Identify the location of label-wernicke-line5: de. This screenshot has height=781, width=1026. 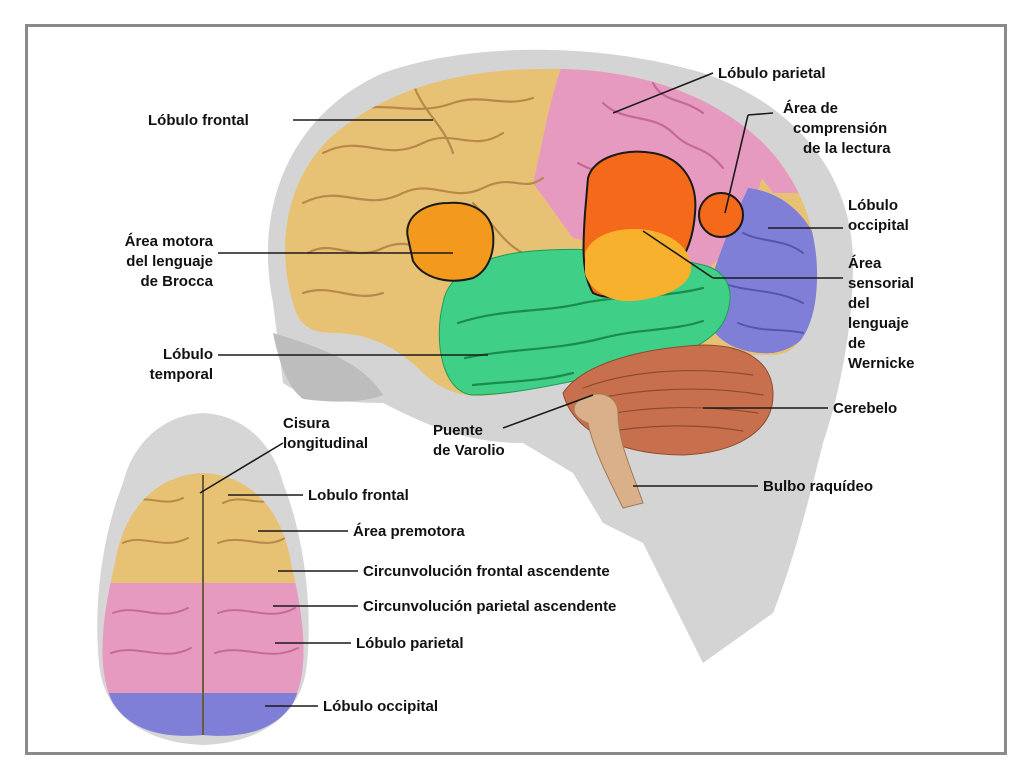
(857, 343).